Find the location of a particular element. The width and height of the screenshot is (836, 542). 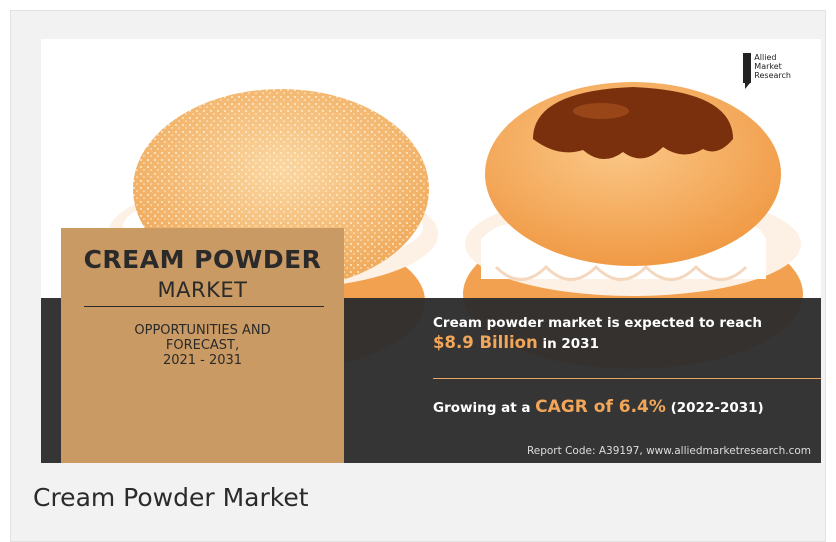

logo-text: Allied Market Research is located at coordinates (772, 66).